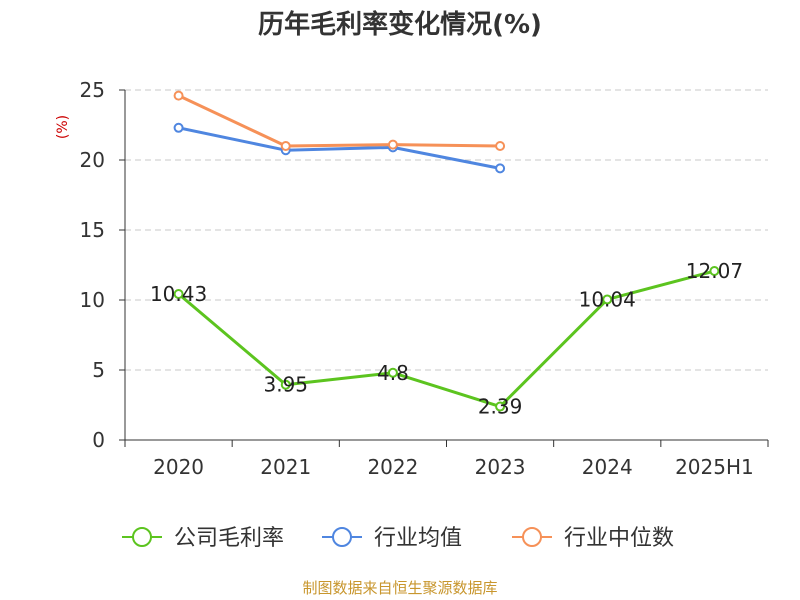  What do you see at coordinates (63, 127) in the screenshot?
I see `y-axis-unit-label: (%)` at bounding box center [63, 127].